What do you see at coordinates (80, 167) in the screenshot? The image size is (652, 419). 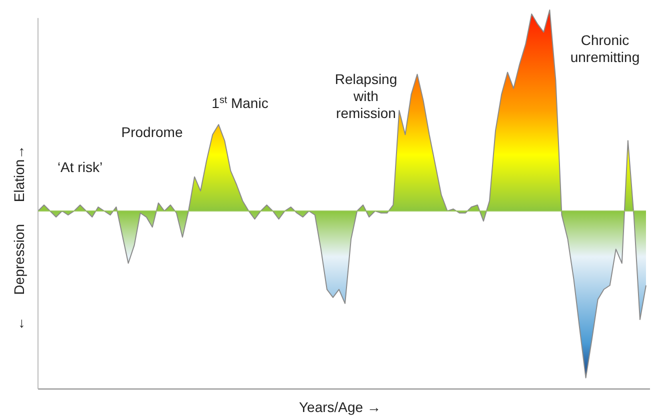 I see `annotation: ‘At risk’` at bounding box center [80, 167].